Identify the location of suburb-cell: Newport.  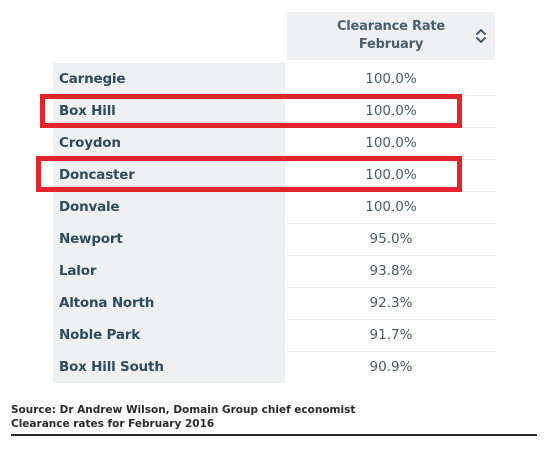
(169, 239).